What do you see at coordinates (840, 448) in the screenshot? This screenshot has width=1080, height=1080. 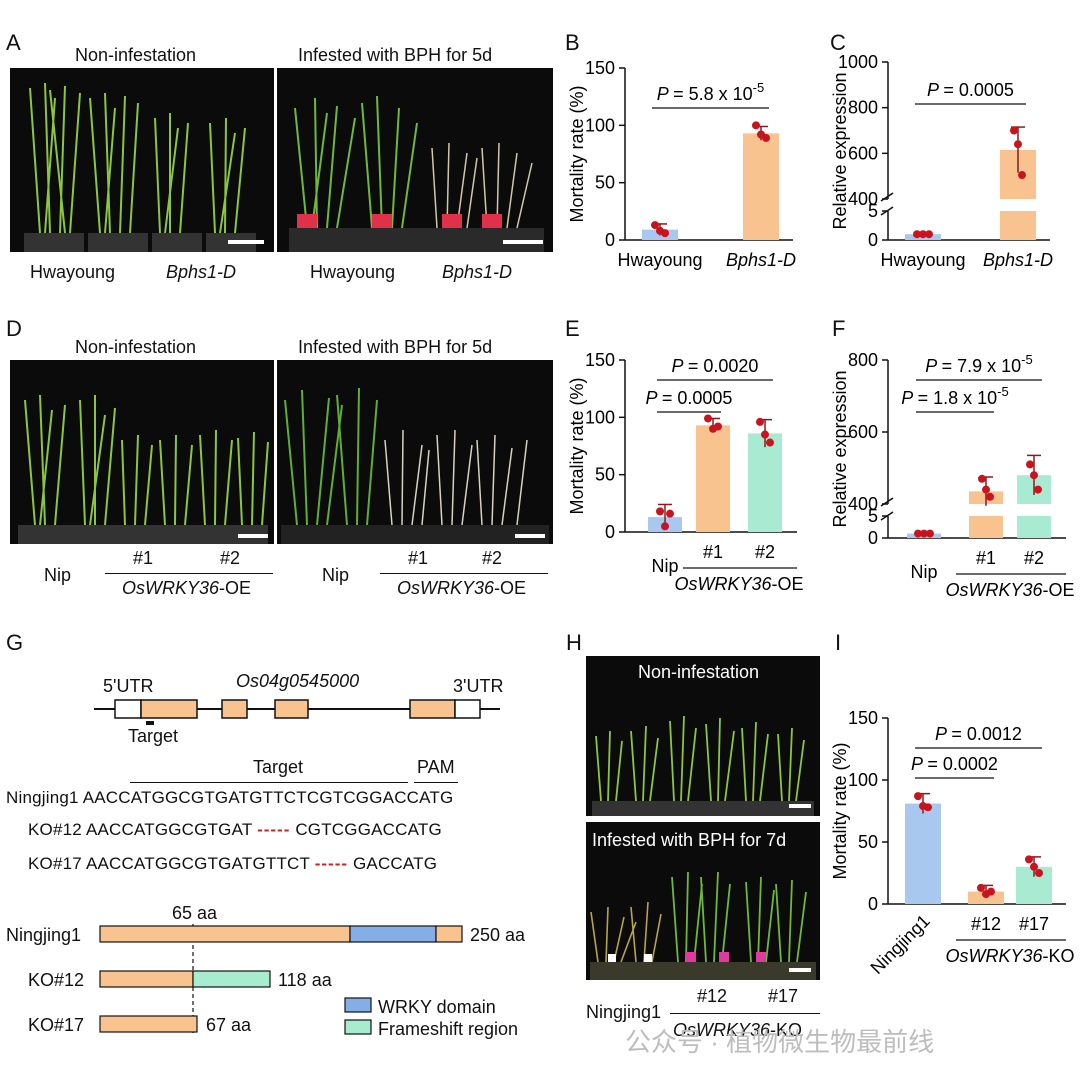 I see `y-axis-label: Relative expression` at bounding box center [840, 448].